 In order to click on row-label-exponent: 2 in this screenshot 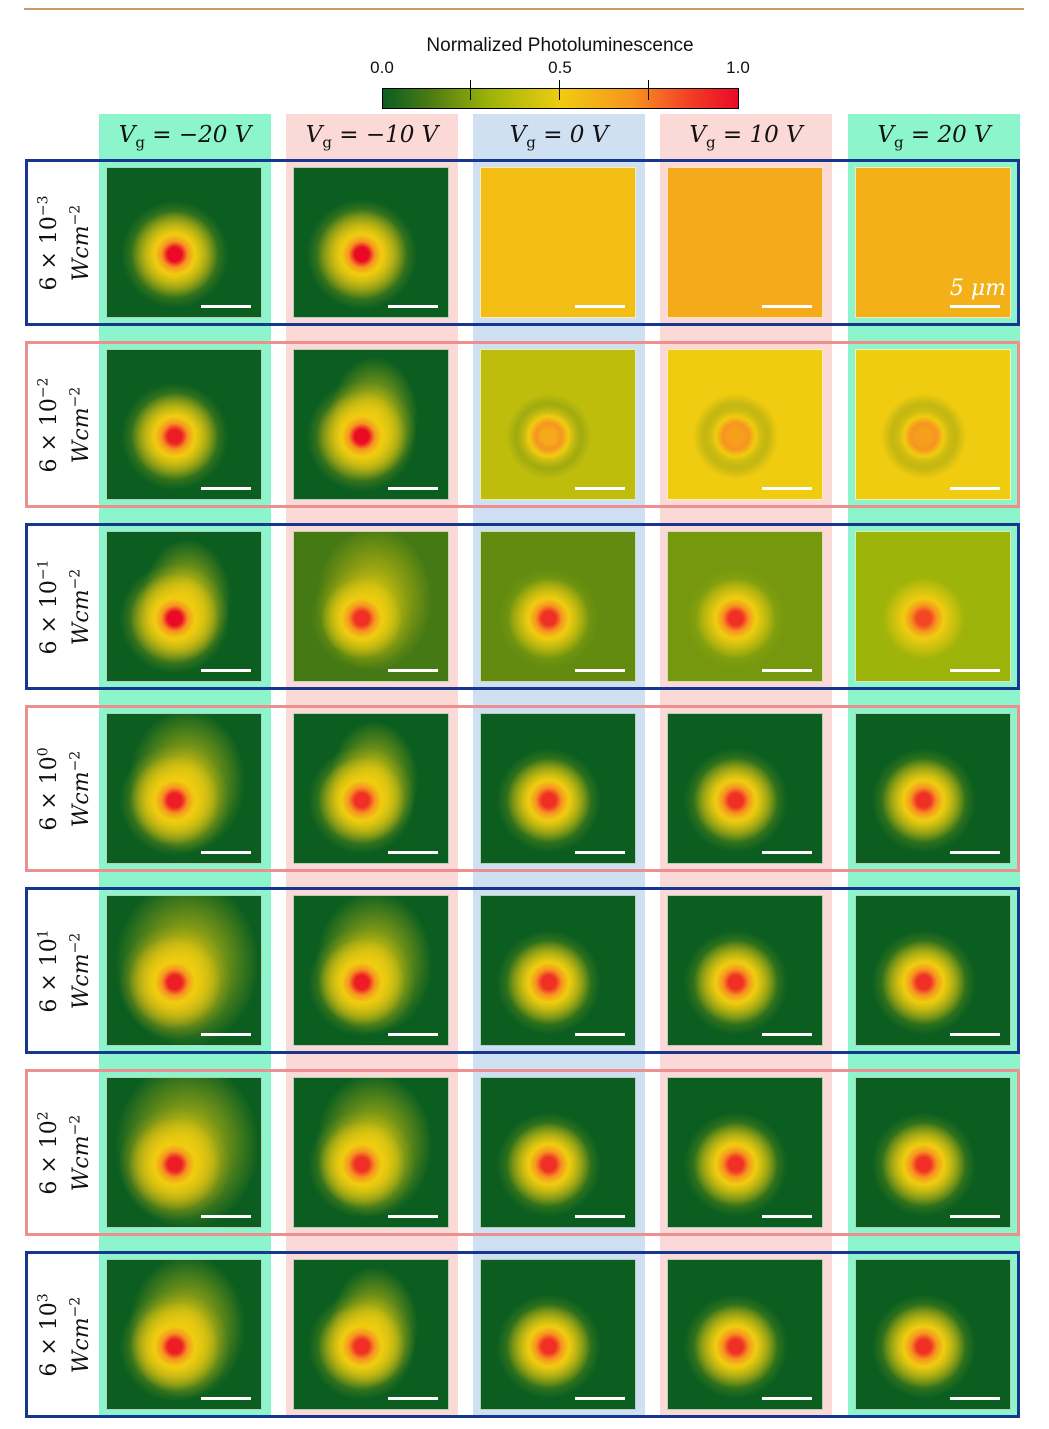, I will do `click(43, 1115)`.